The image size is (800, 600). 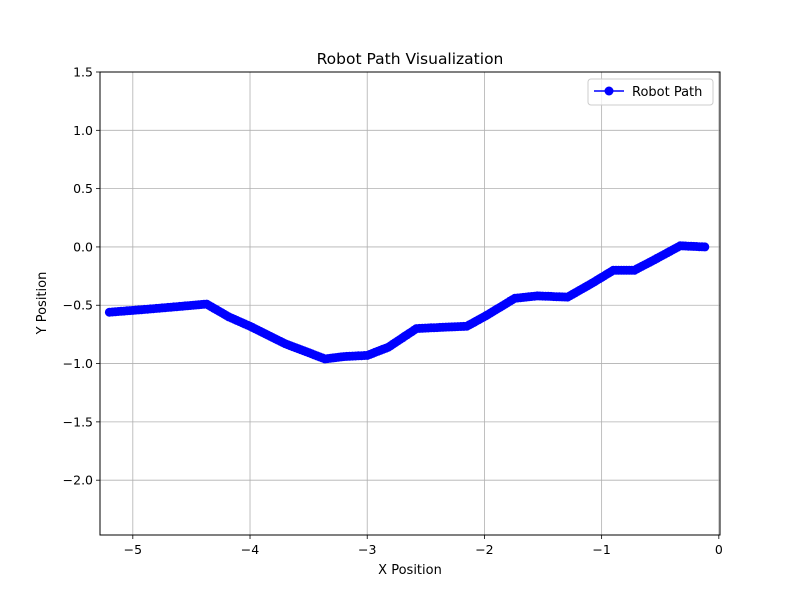 What do you see at coordinates (410, 59) in the screenshot?
I see `chart-title: Robot Path Visualization` at bounding box center [410, 59].